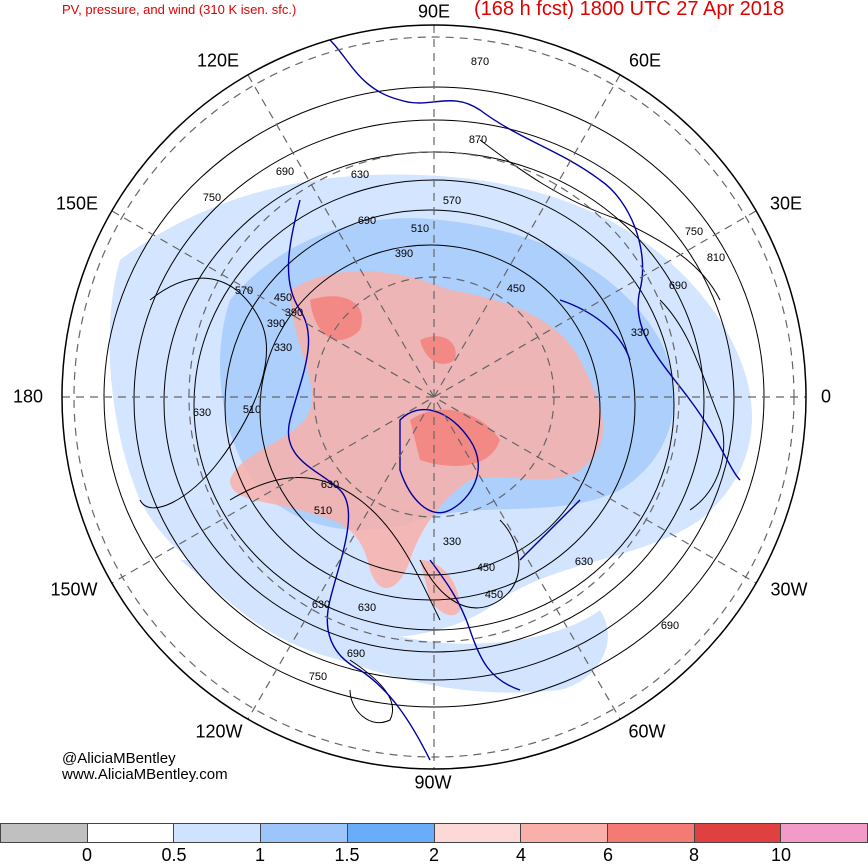  What do you see at coordinates (629, 10) in the screenshot?
I see `map-title: (168 h fcst) 1800 UTC 27 Apr 2018` at bounding box center [629, 10].